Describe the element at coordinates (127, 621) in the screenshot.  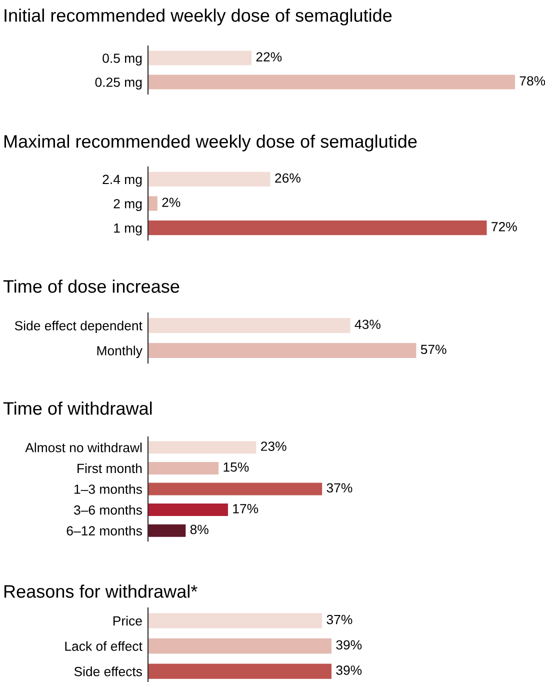
I see `y-tick-label: Price` at that location.